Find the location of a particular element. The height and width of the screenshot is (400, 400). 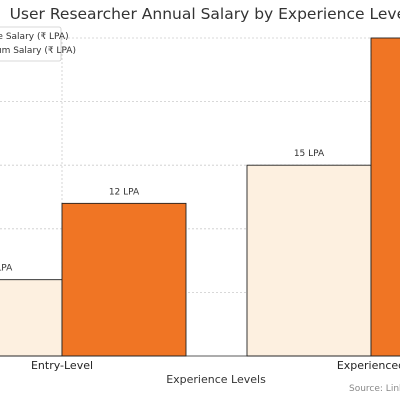

source-note: Source: LinkedIn is located at coordinates (374, 389).